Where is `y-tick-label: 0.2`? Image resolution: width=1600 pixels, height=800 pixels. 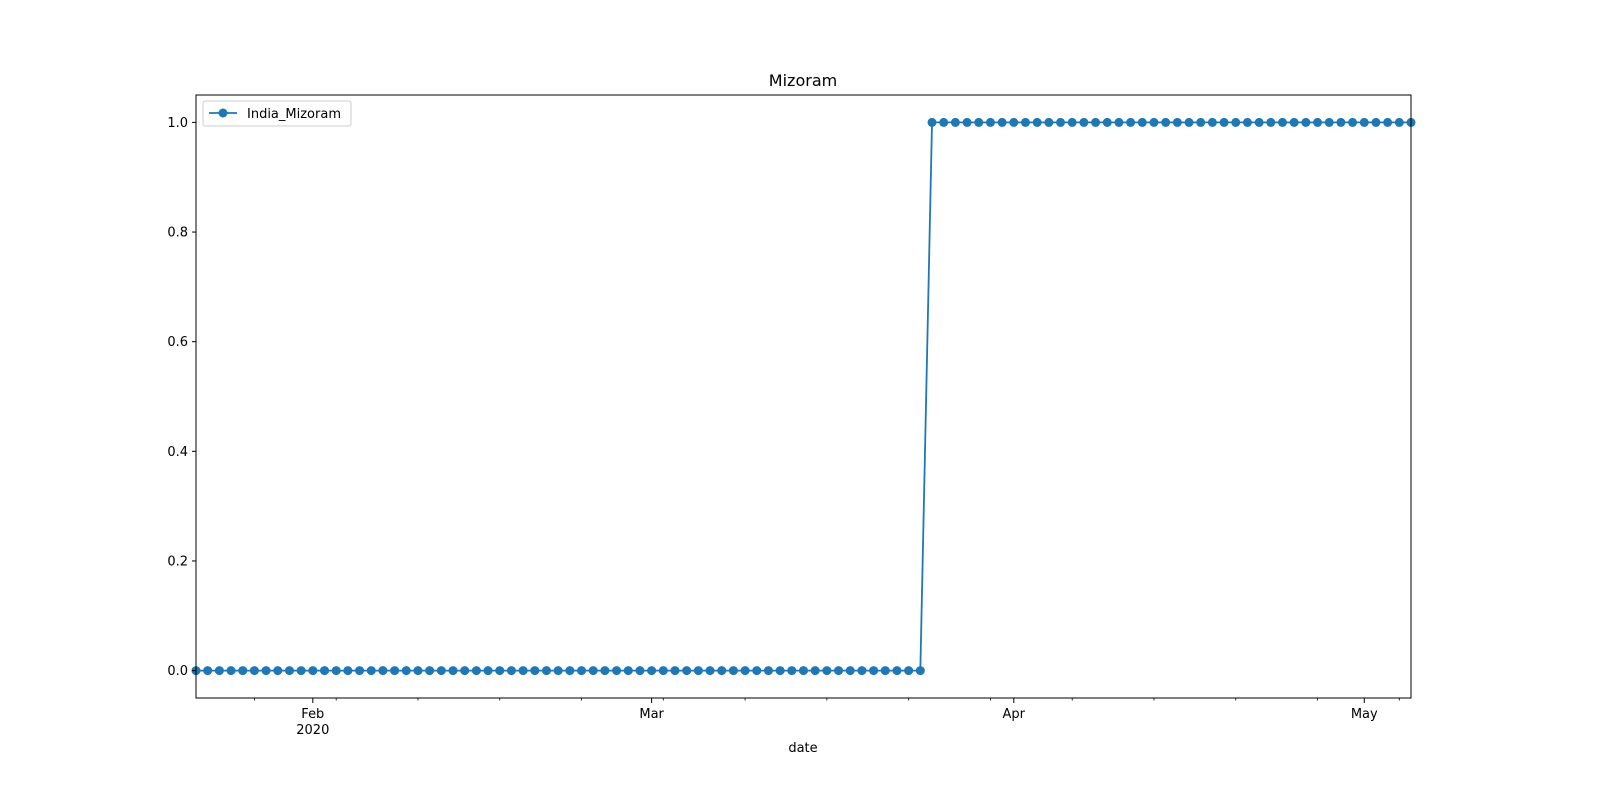 y-tick-label: 0.2 is located at coordinates (177, 561).